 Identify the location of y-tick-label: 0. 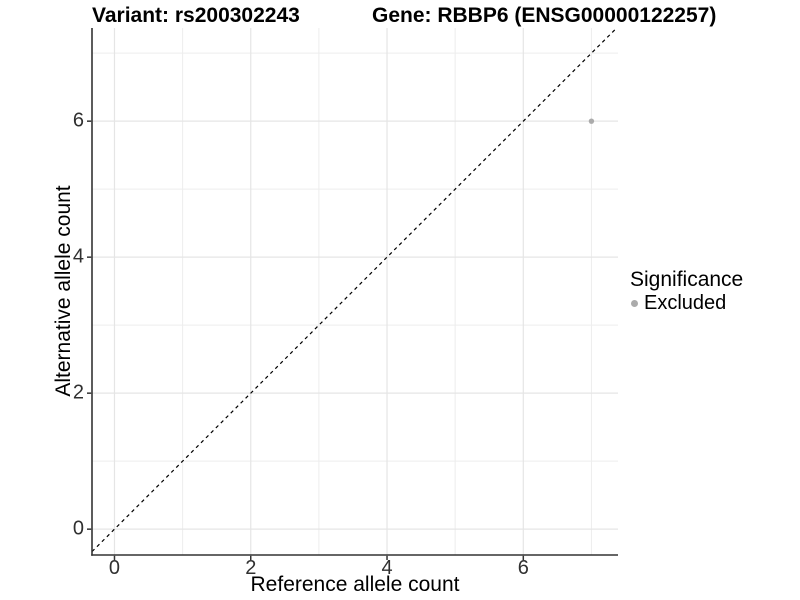
(78, 528).